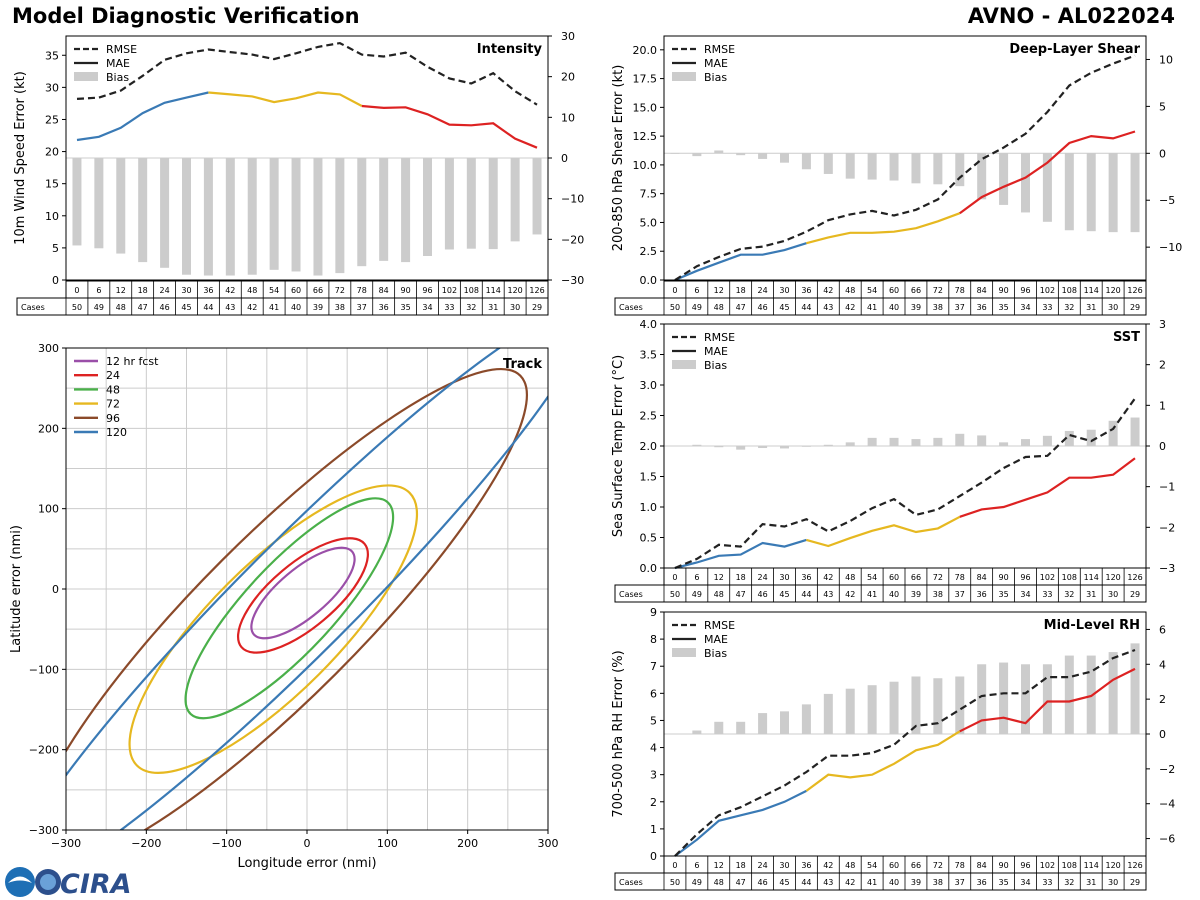  What do you see at coordinates (146, 843) in the screenshot?
I see `x-tick-label: −200` at bounding box center [146, 843].